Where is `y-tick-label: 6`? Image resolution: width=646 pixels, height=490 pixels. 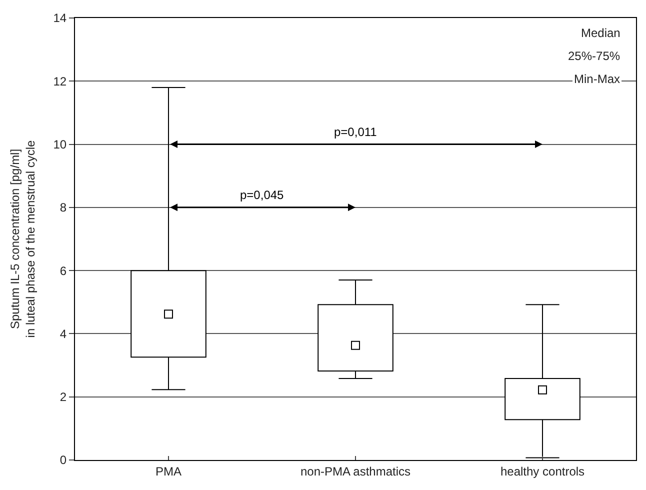
y-tick-label: 6 is located at coordinates (63, 271).